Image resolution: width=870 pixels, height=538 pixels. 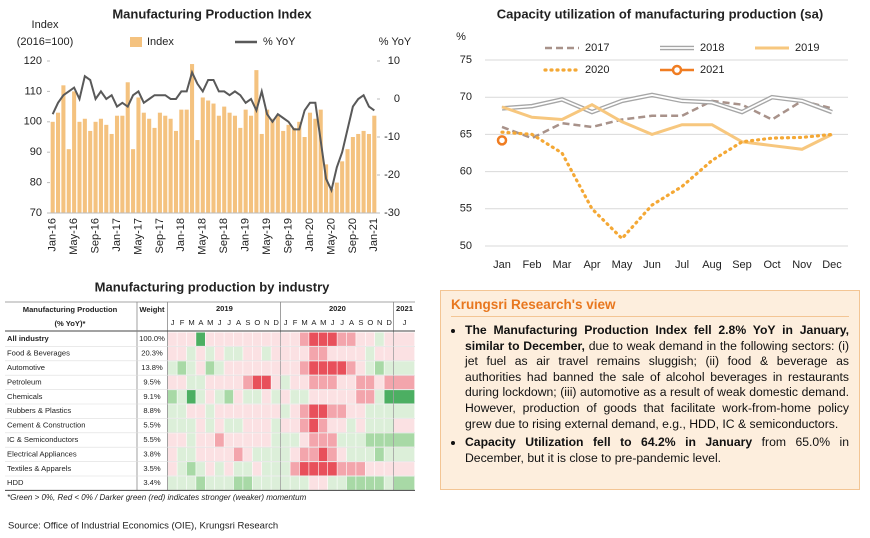 I want to click on x-tick-label: Sep-19, so click(x=288, y=235).